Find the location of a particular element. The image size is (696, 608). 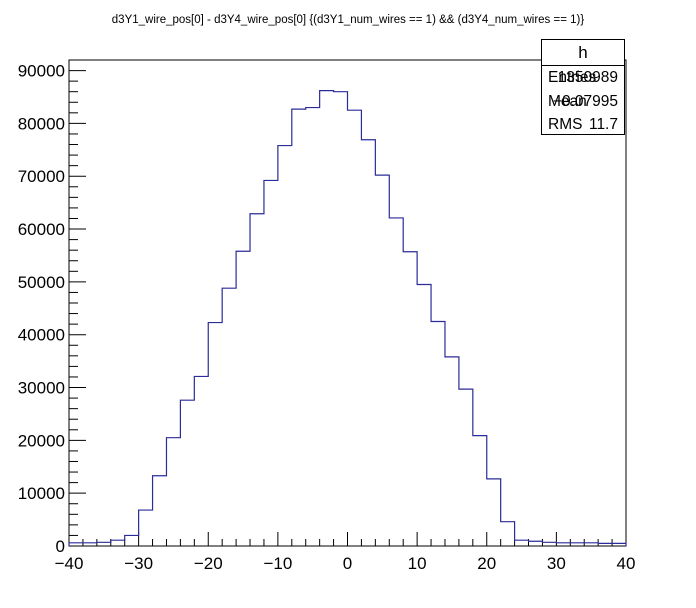

y-tick-label: 80000 is located at coordinates (41, 123).